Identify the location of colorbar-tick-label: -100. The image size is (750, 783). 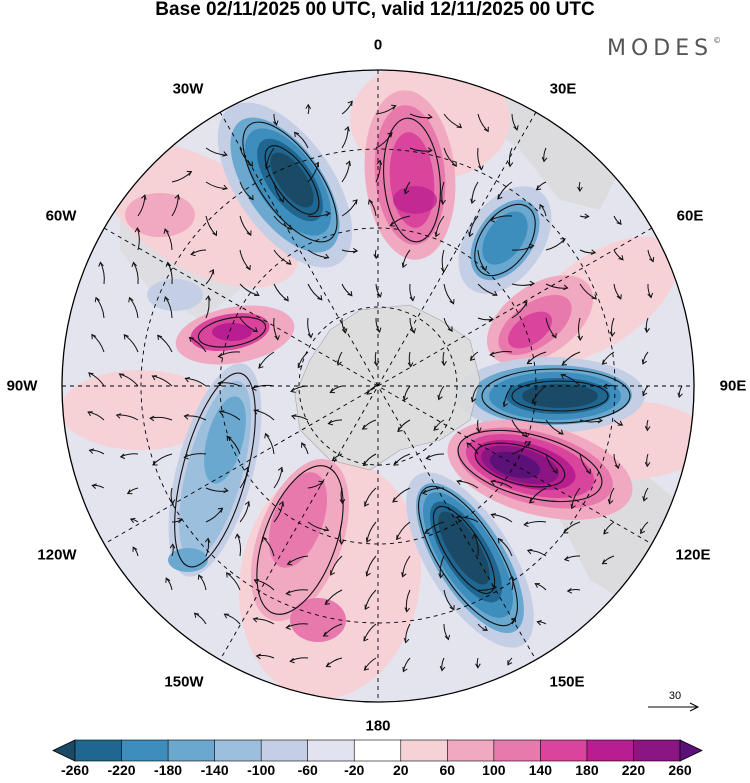
(261, 770).